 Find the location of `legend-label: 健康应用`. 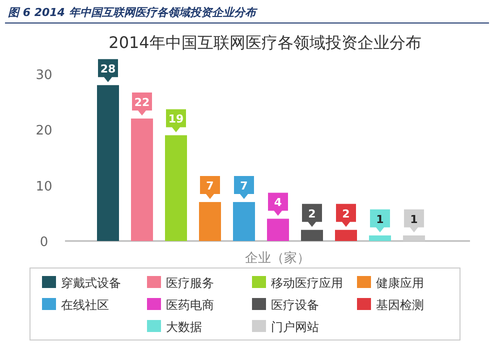

legend-label: 健康应用 is located at coordinates (400, 283).